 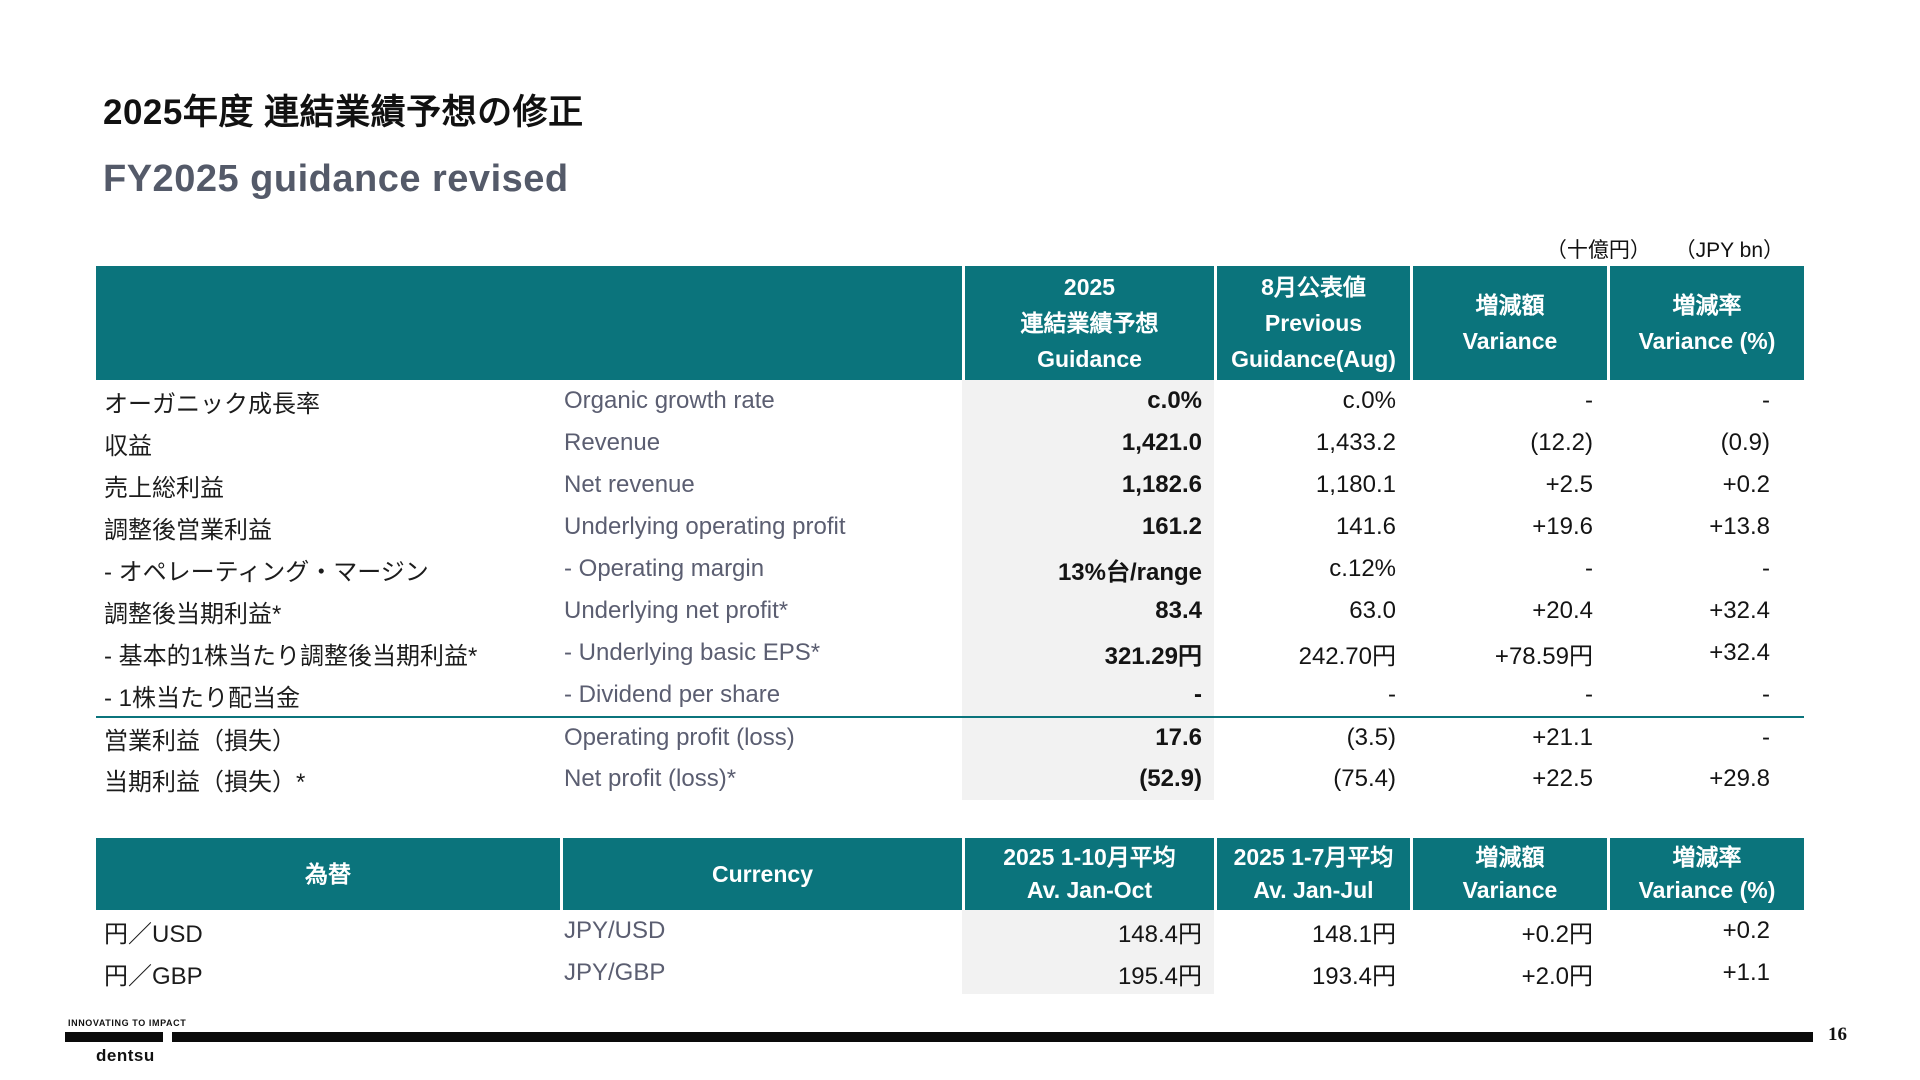 I want to click on unit-note-jp: （十億円）, so click(x=1598, y=250).